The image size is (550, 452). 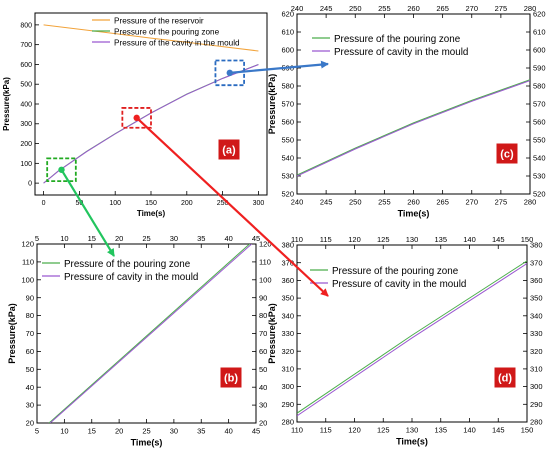 What do you see at coordinates (501, 8) in the screenshot?
I see `x-tick-label-top: 275` at bounding box center [501, 8].